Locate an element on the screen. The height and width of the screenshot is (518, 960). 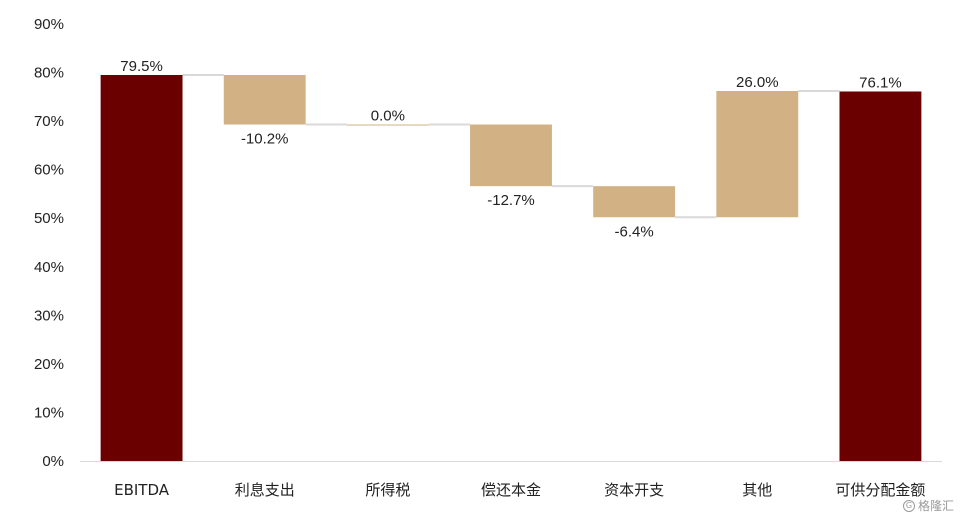
y-tick-label: 90% is located at coordinates (49, 24).